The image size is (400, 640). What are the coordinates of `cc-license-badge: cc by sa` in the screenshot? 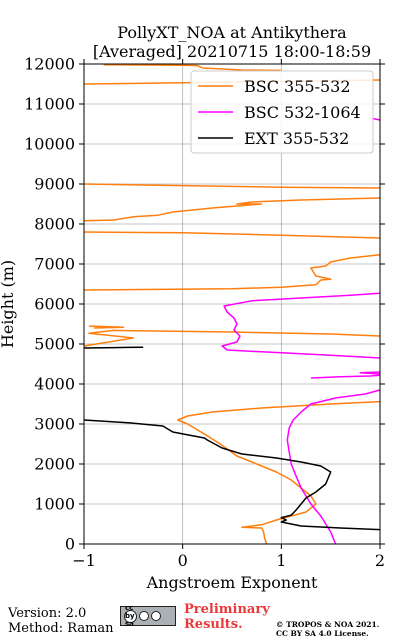 It's located at (148, 616).